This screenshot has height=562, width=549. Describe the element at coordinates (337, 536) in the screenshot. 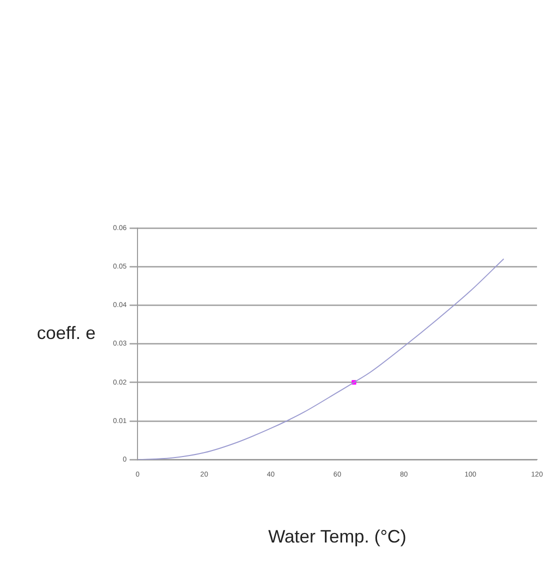

I see `x-axis-title: Water Temp. (°C)` at that location.